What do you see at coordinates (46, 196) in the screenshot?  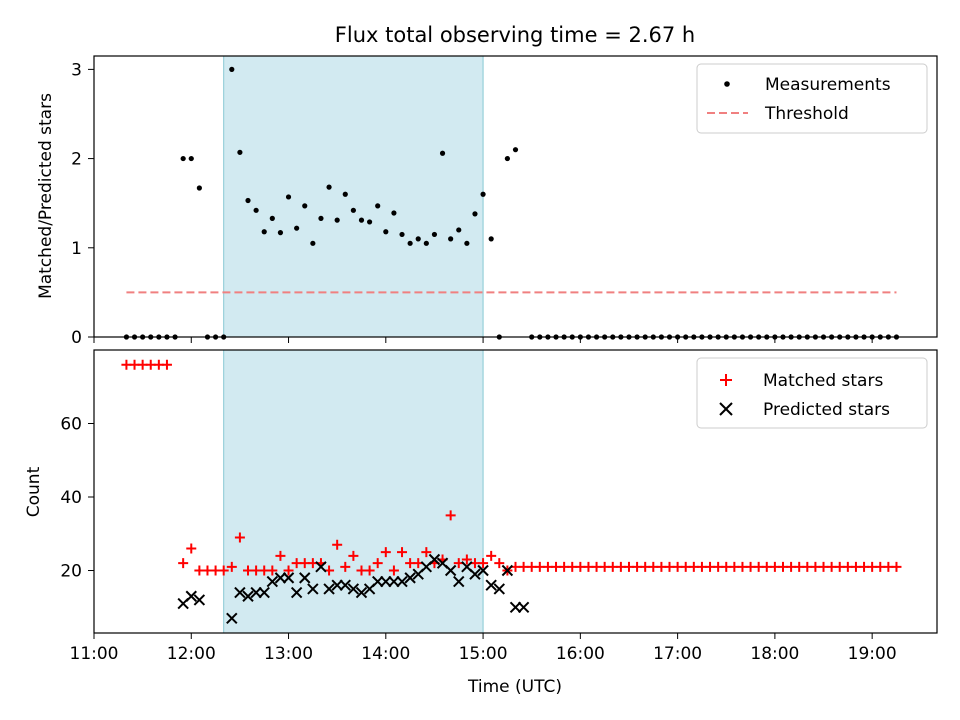 I see `top-ylabel: Matched/Predicted stars` at bounding box center [46, 196].